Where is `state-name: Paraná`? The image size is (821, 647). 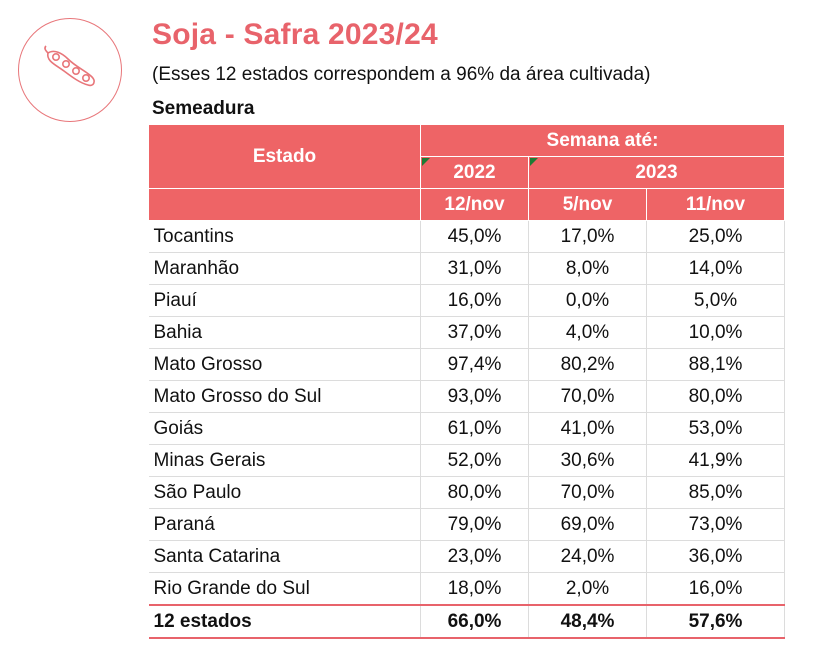 state-name: Paraná is located at coordinates (284, 524).